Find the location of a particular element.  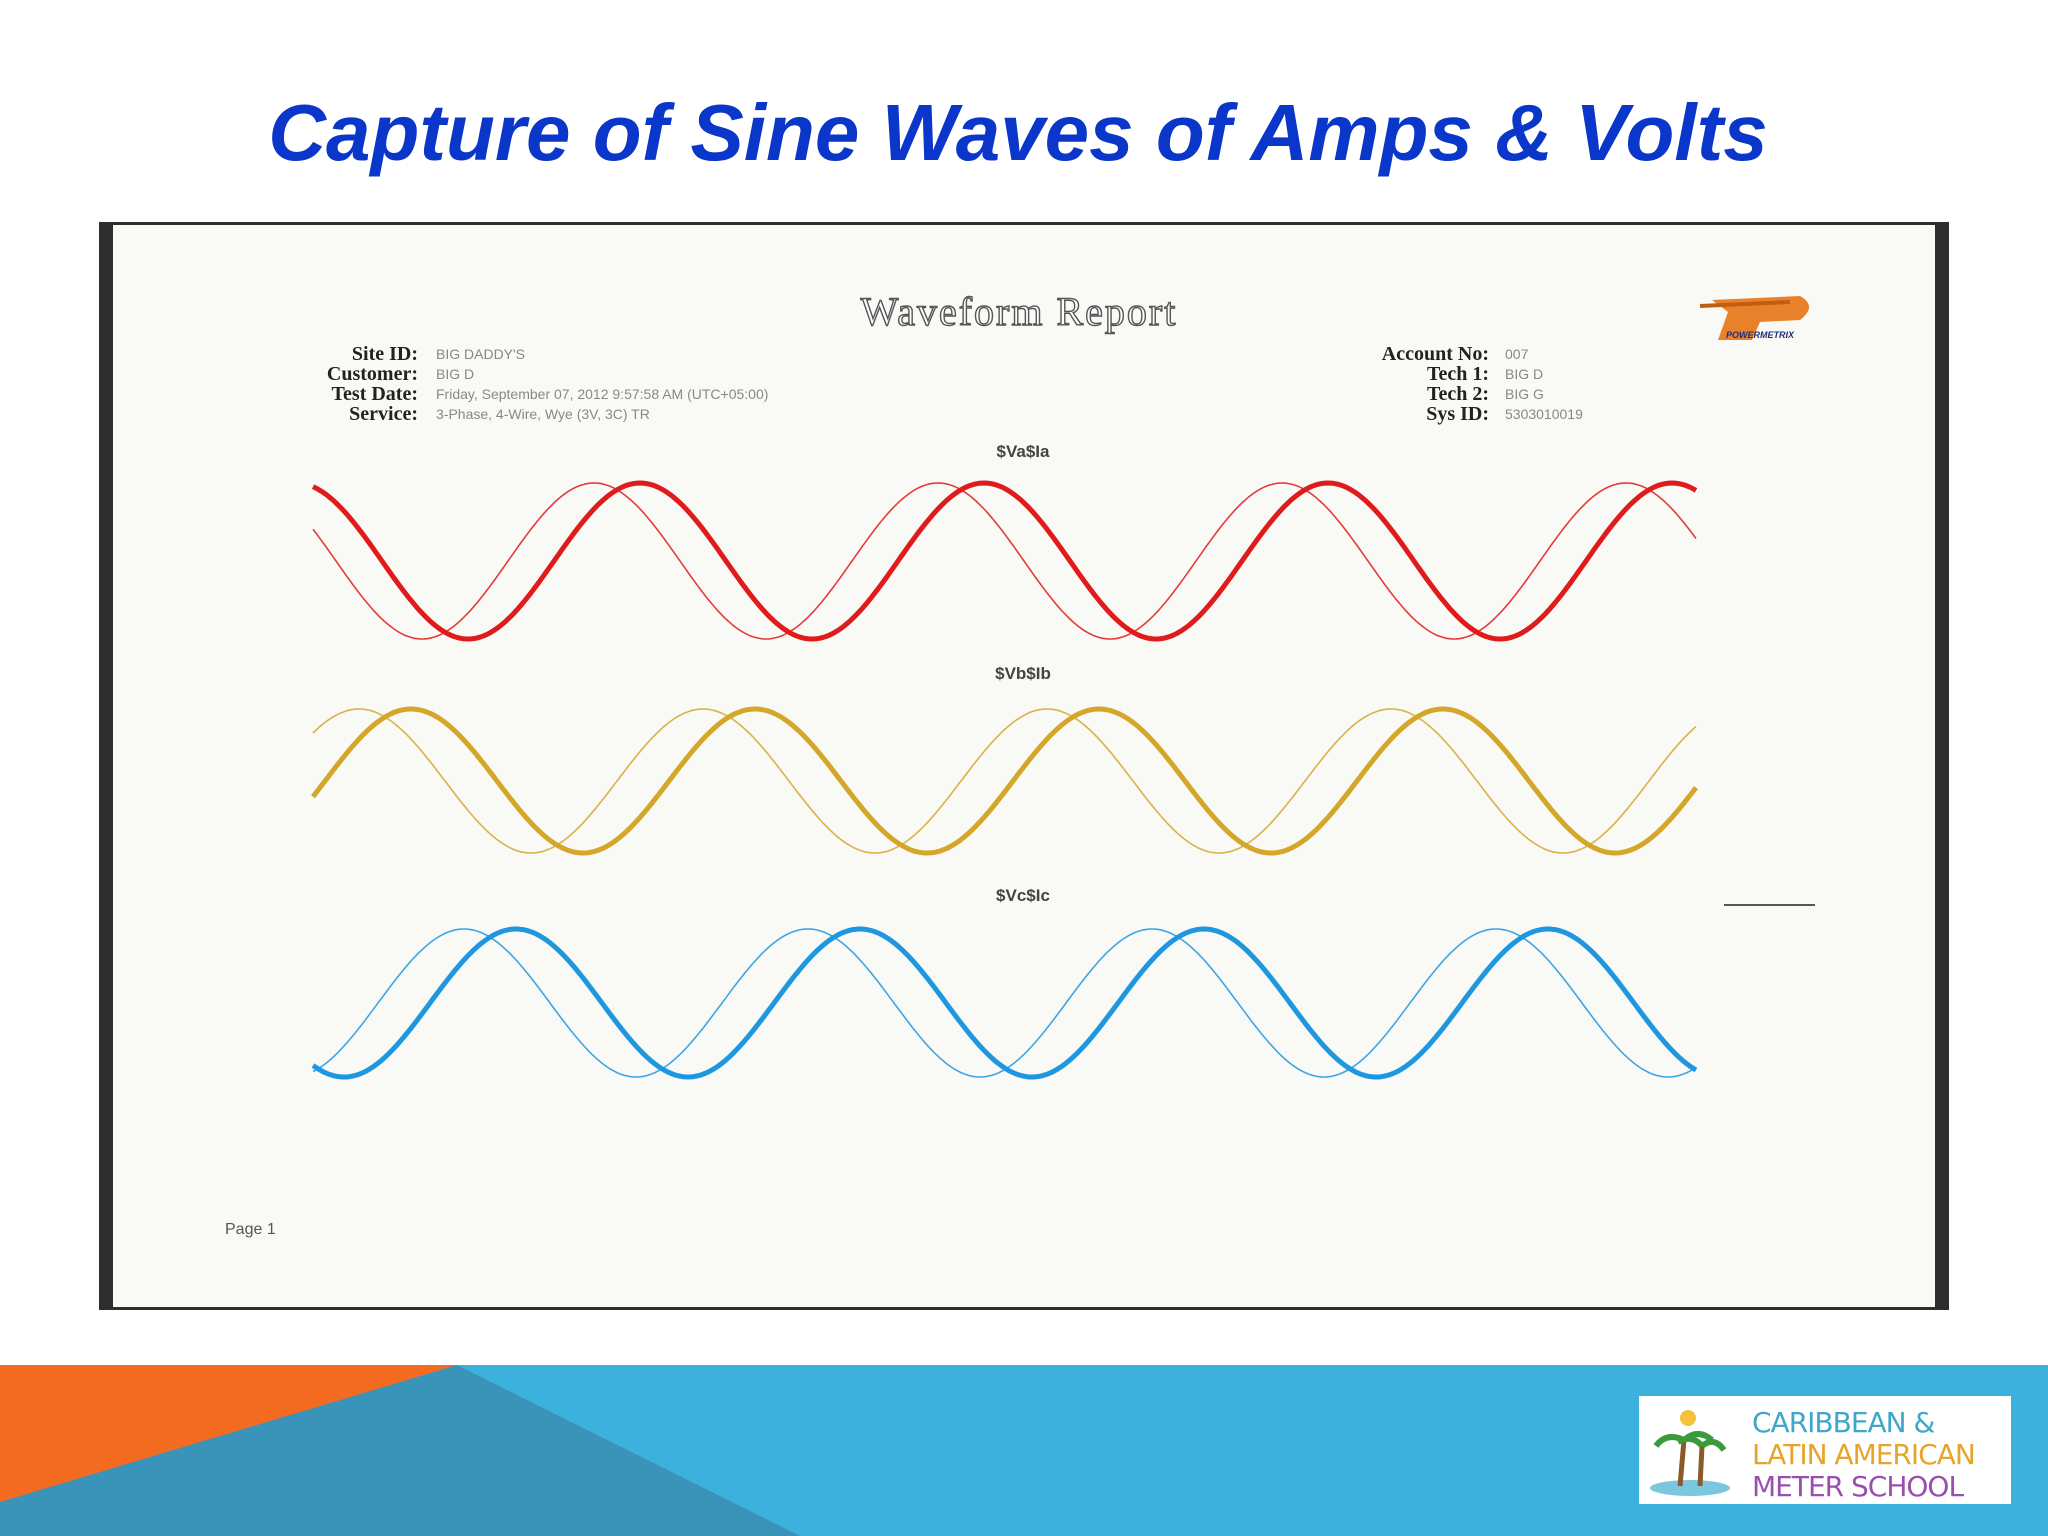

logo-trunks is located at coordinates (1691, 1463).